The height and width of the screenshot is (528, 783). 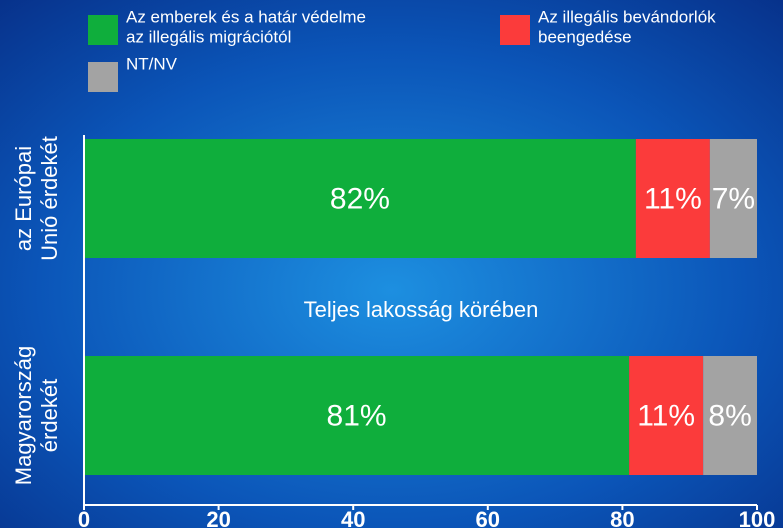 What do you see at coordinates (585, 36) in the screenshot?
I see `legend-label: beengedése` at bounding box center [585, 36].